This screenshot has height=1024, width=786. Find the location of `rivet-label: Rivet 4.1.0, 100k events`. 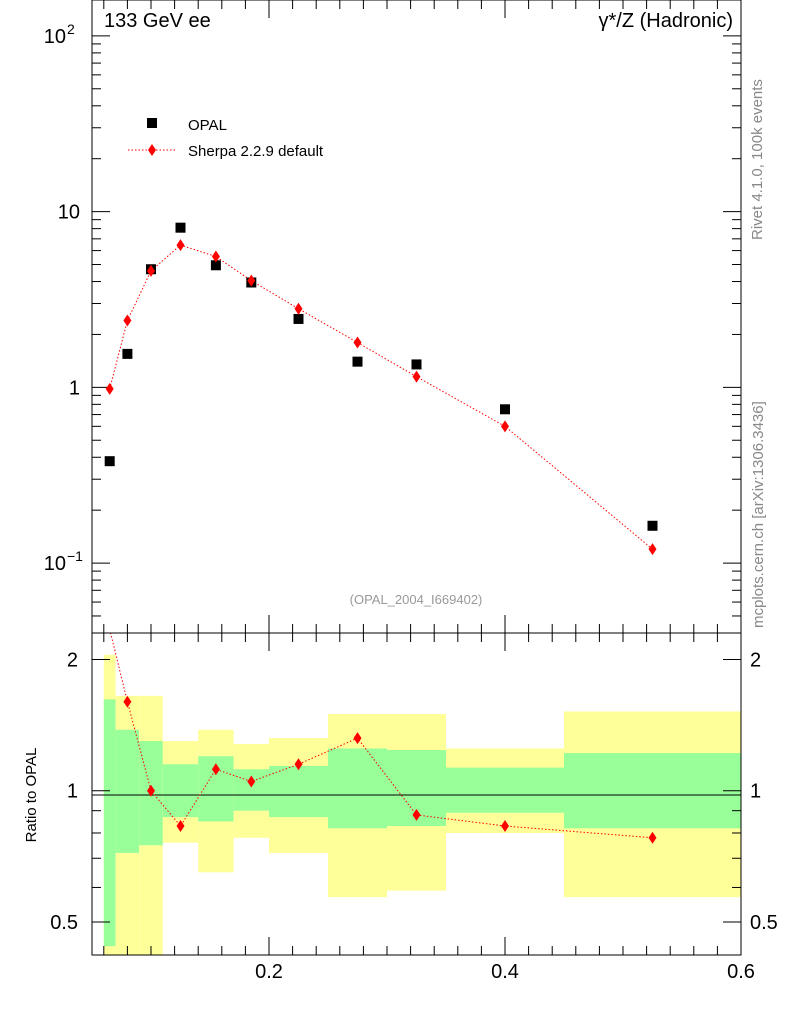

rivet-label: Rivet 4.1.0, 100k events is located at coordinates (757, 159).